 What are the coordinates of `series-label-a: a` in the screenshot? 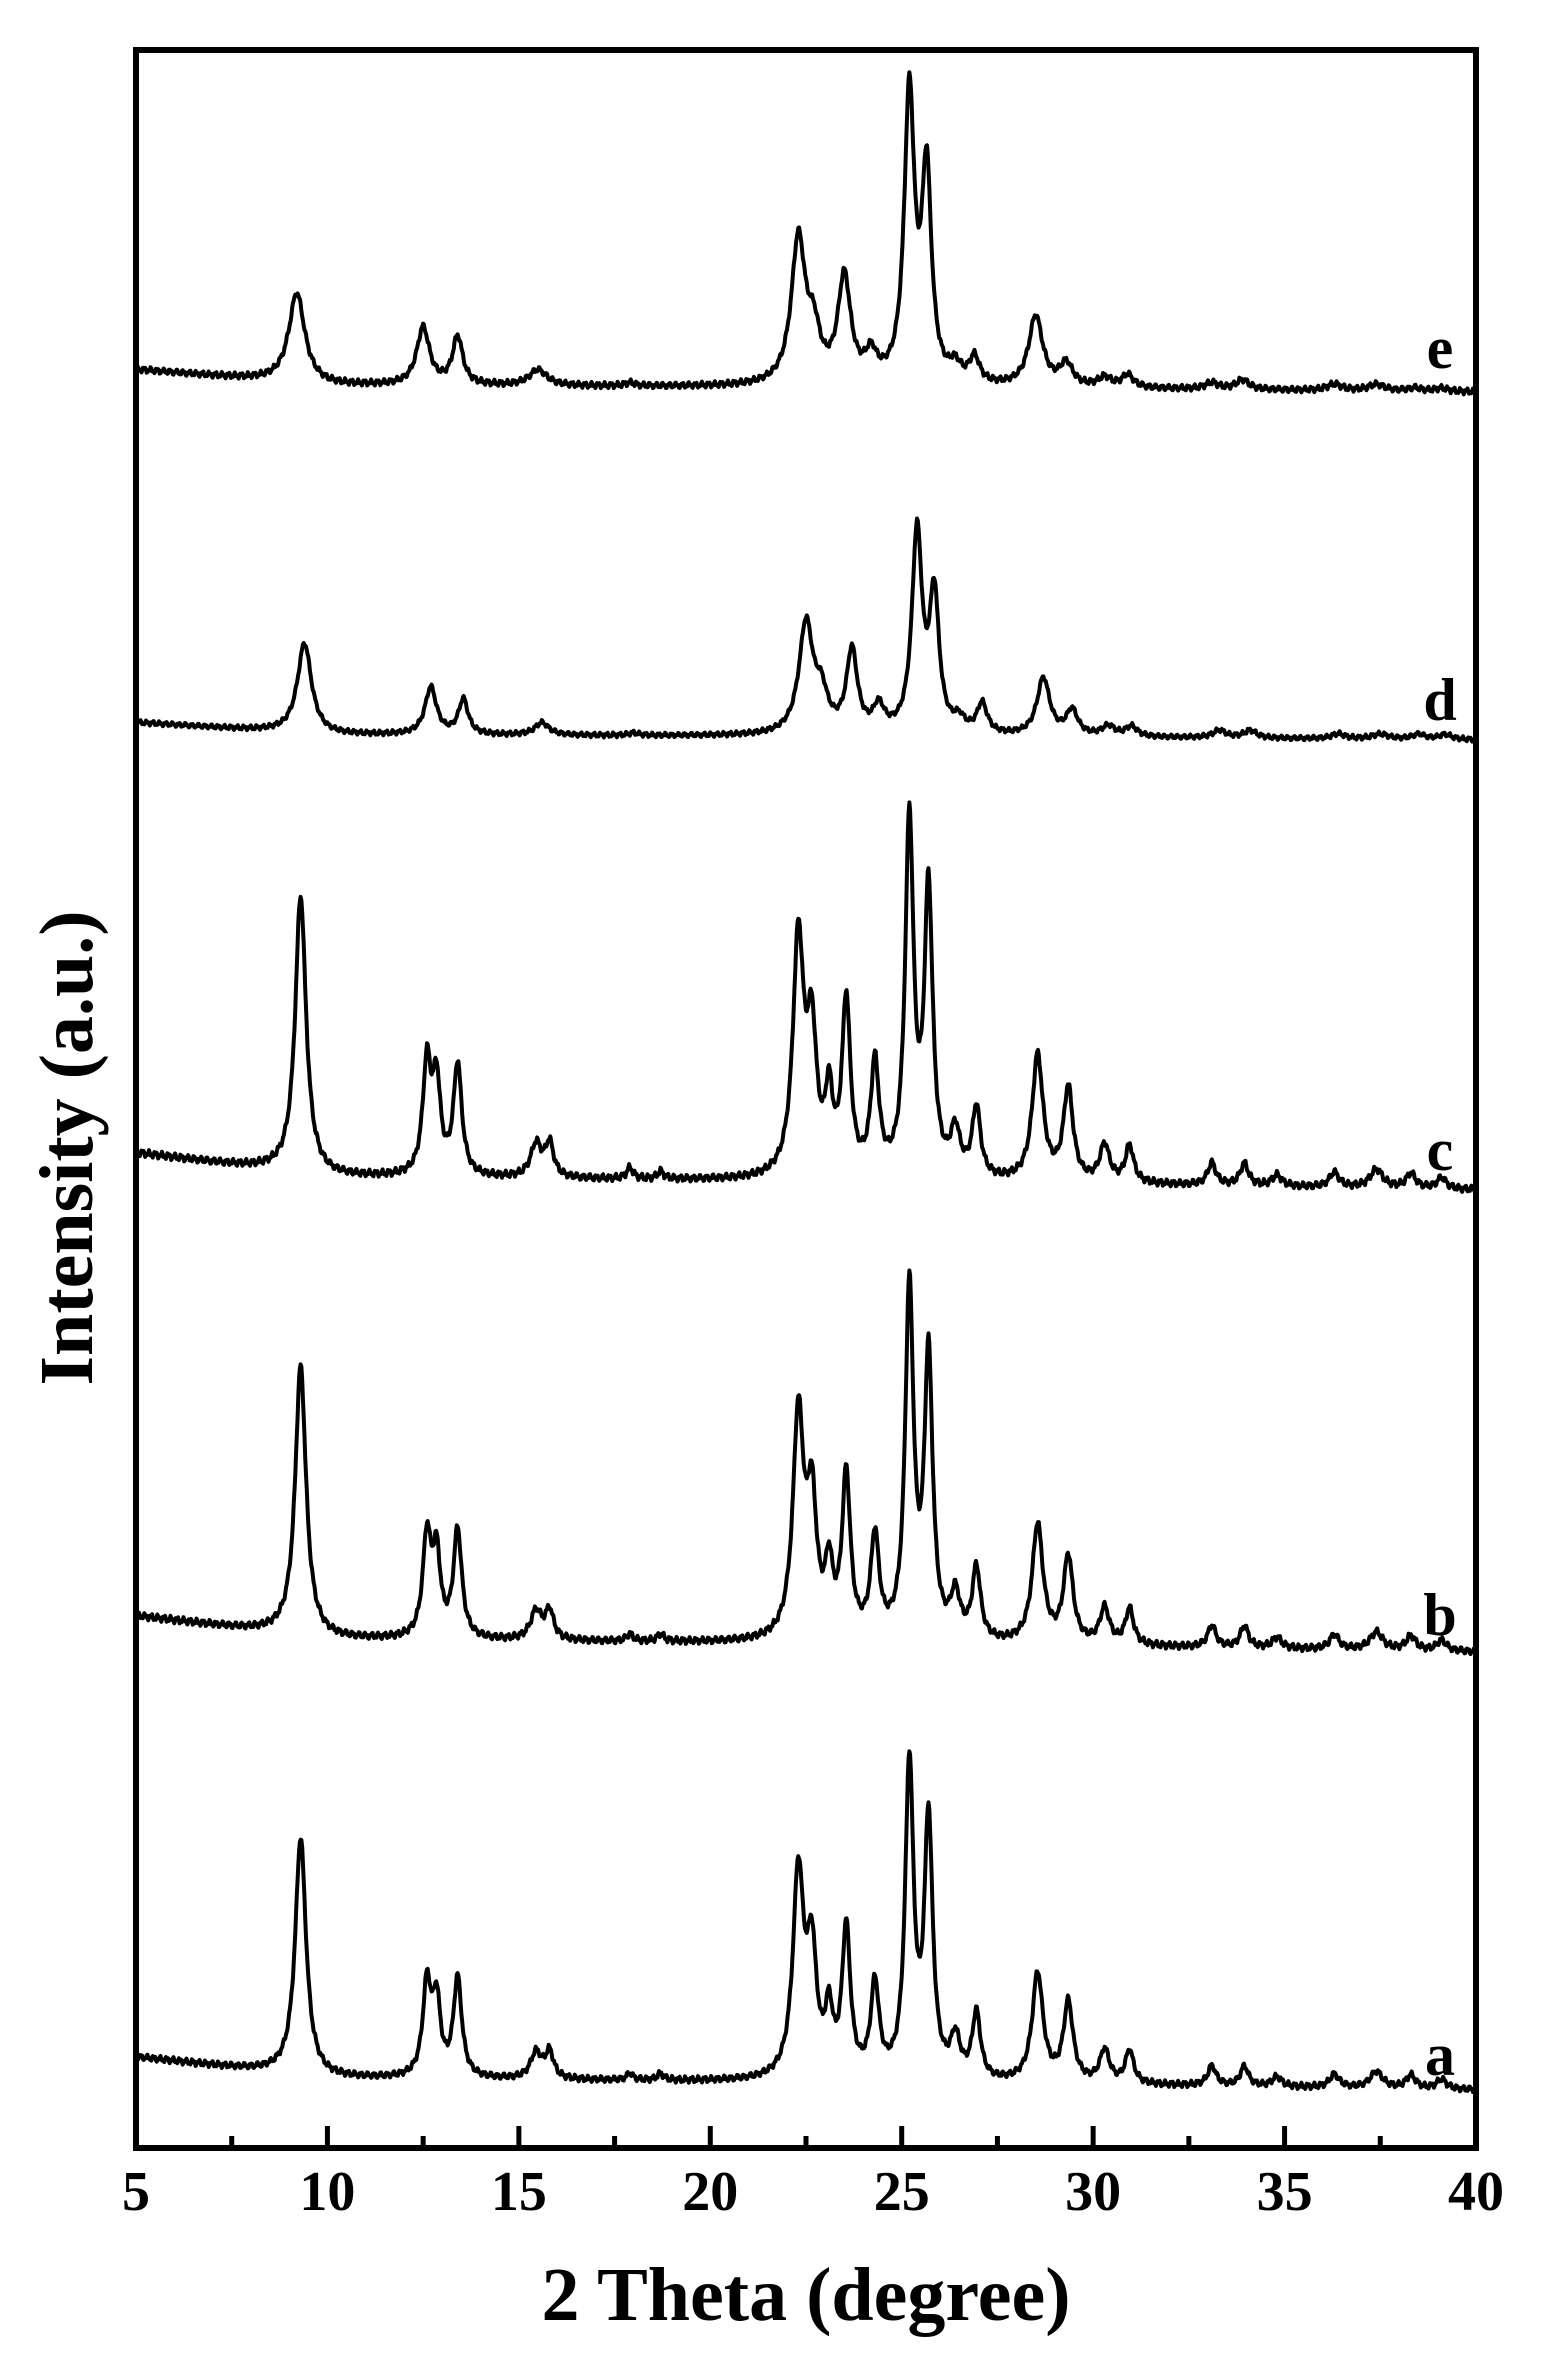 It's located at (1440, 2055).